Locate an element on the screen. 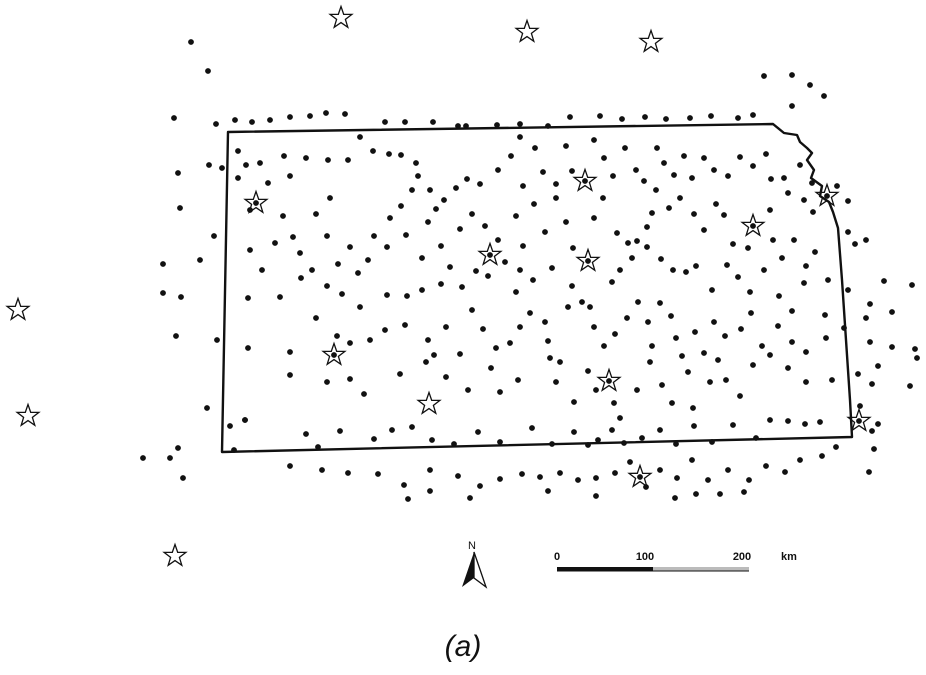  north-label: N is located at coordinates (472, 546).